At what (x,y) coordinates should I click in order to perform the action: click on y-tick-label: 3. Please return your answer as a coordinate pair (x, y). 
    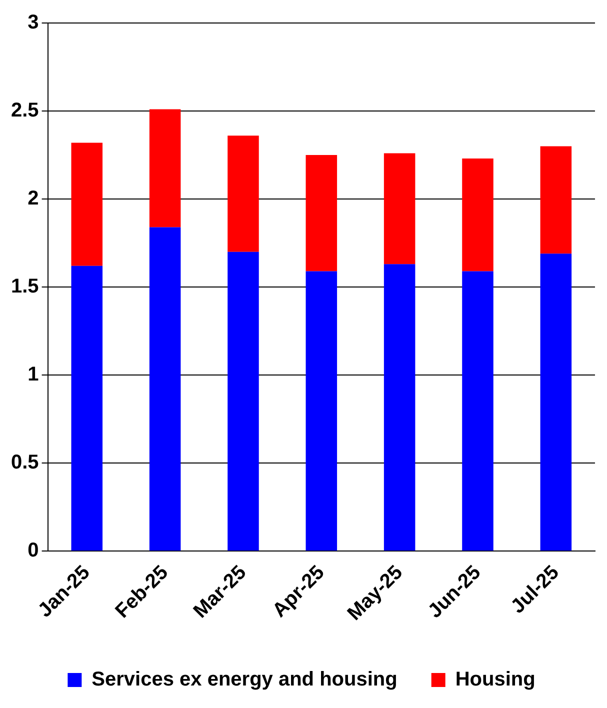
    Looking at the image, I should click on (33, 23).